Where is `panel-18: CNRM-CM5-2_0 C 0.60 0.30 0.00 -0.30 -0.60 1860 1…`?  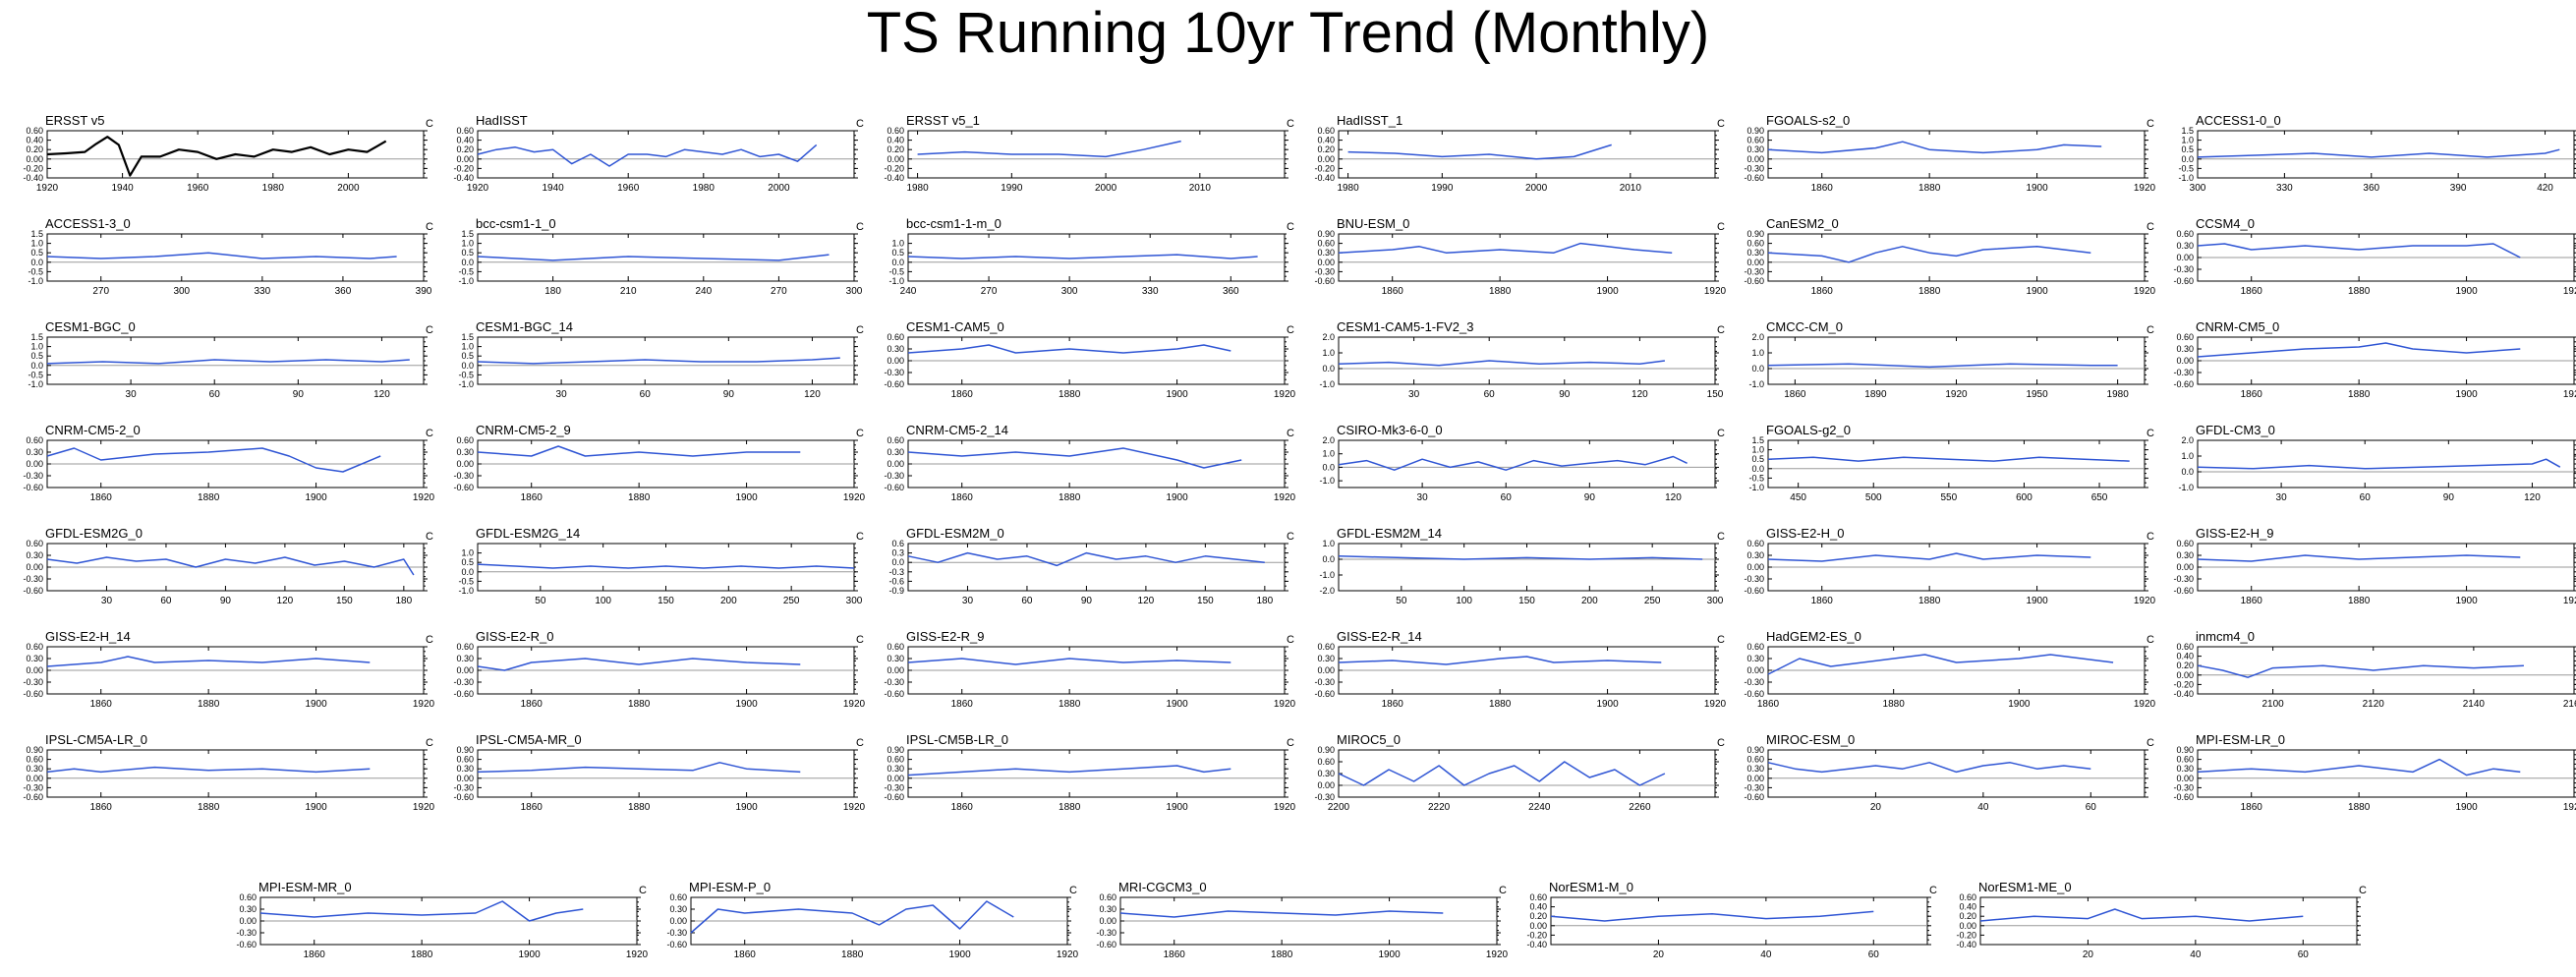 panel-18: CNRM-CM5-2_0 C 0.60 0.30 0.00 -0.30 -0.60 1860 1… is located at coordinates (228, 463).